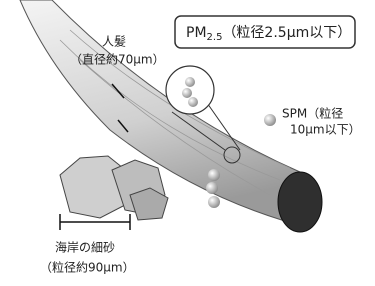 This screenshot has height=286, width=375. I want to click on hair-name: 人髪, so click(114, 42).